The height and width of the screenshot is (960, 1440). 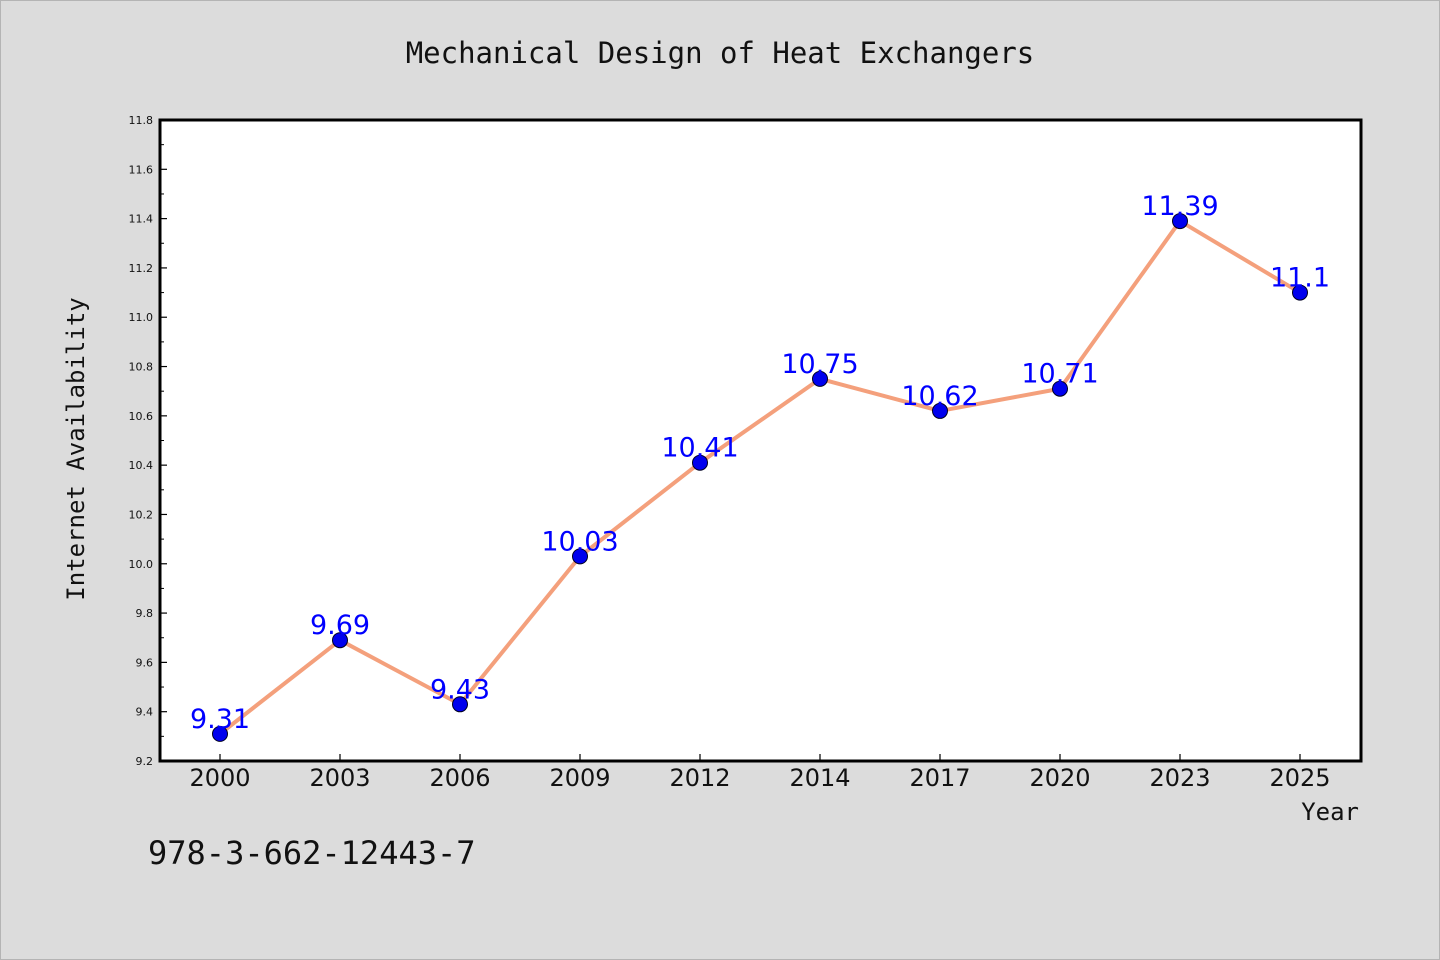 I want to click on data-label: 9.31, so click(x=220, y=719).